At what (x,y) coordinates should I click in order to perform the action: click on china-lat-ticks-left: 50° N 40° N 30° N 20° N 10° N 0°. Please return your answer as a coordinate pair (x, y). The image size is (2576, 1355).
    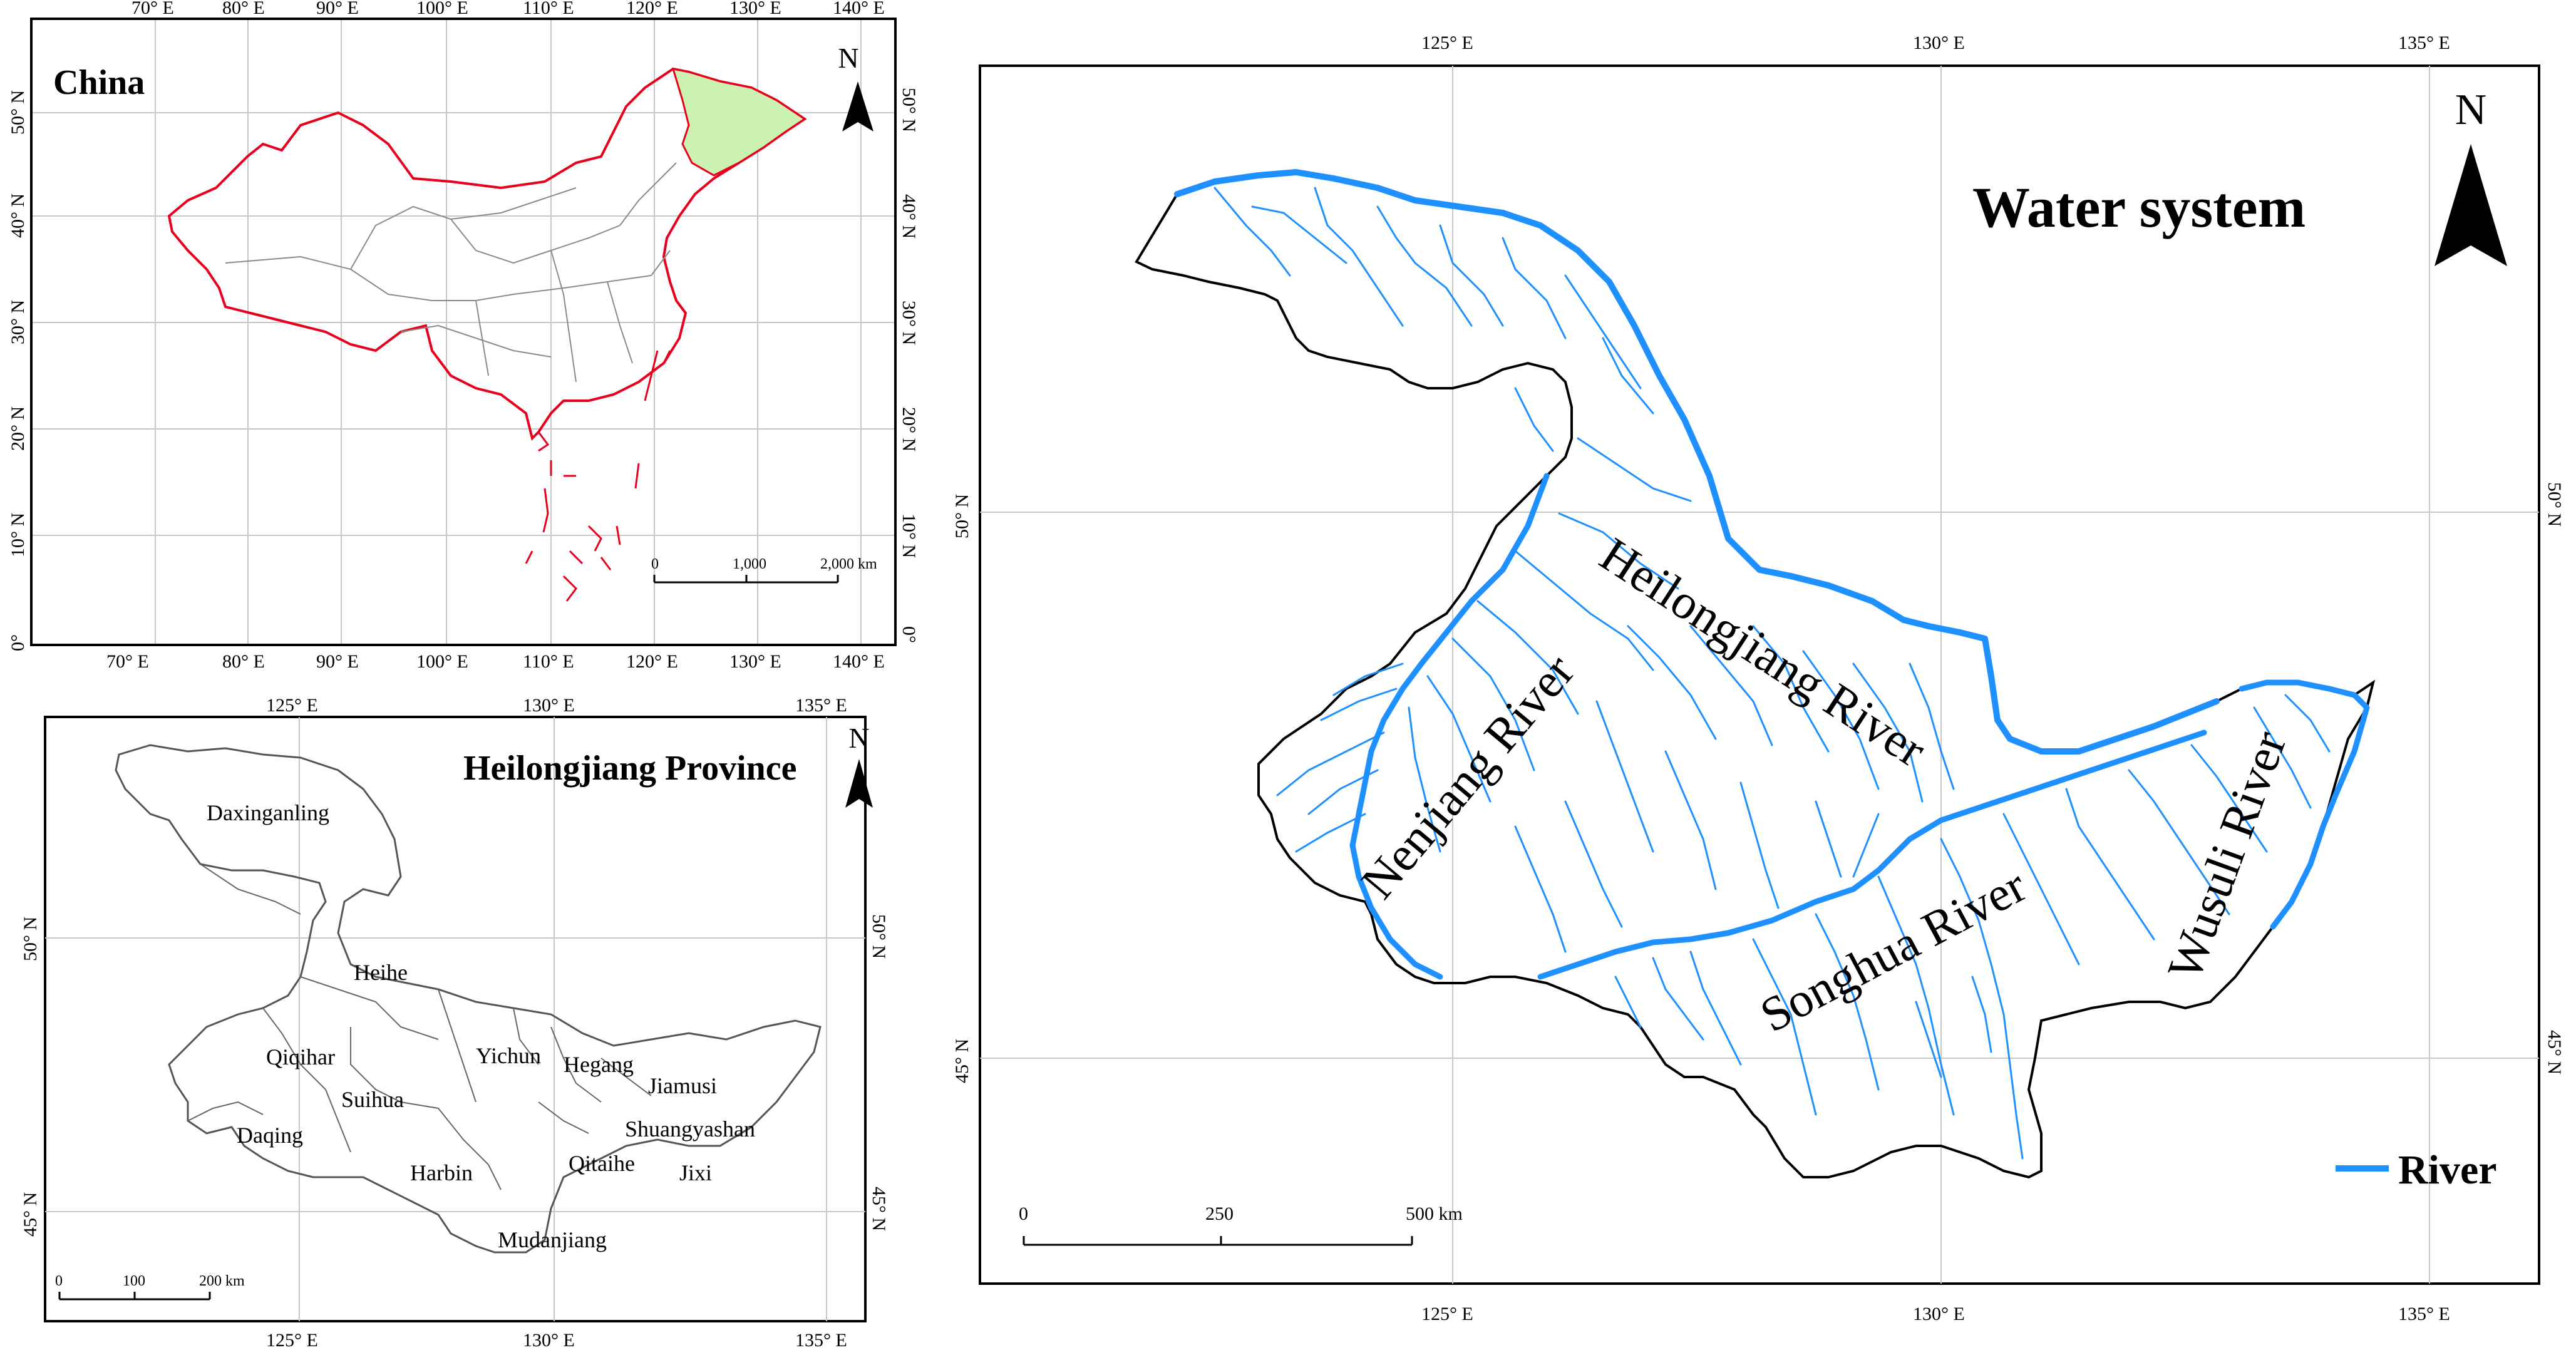
    Looking at the image, I should click on (18, 370).